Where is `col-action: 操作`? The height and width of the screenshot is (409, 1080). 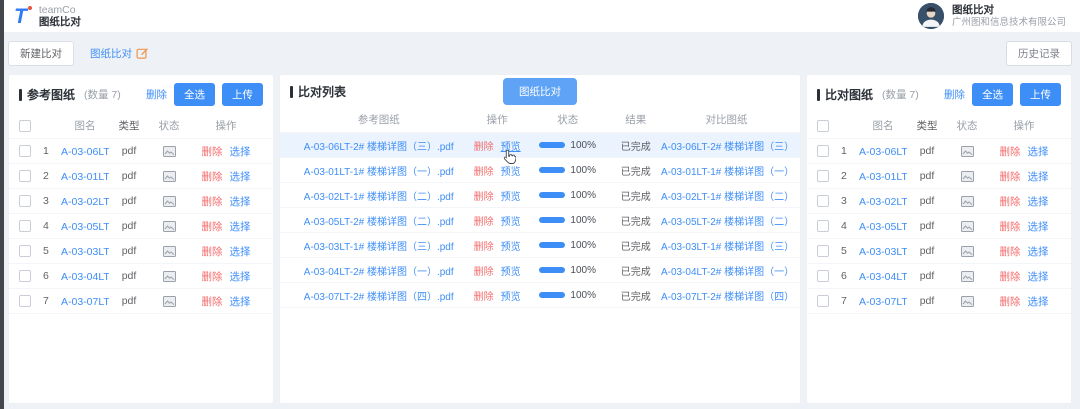
col-action: 操作 is located at coordinates (497, 120).